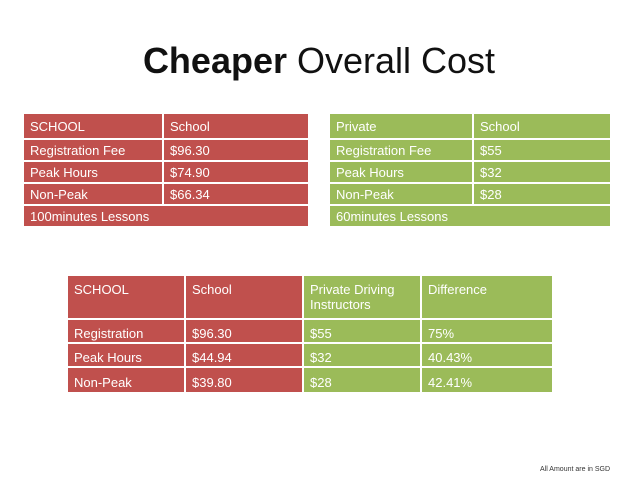  I want to click on table-footer-row: 100minutes Lessons, so click(167, 217).